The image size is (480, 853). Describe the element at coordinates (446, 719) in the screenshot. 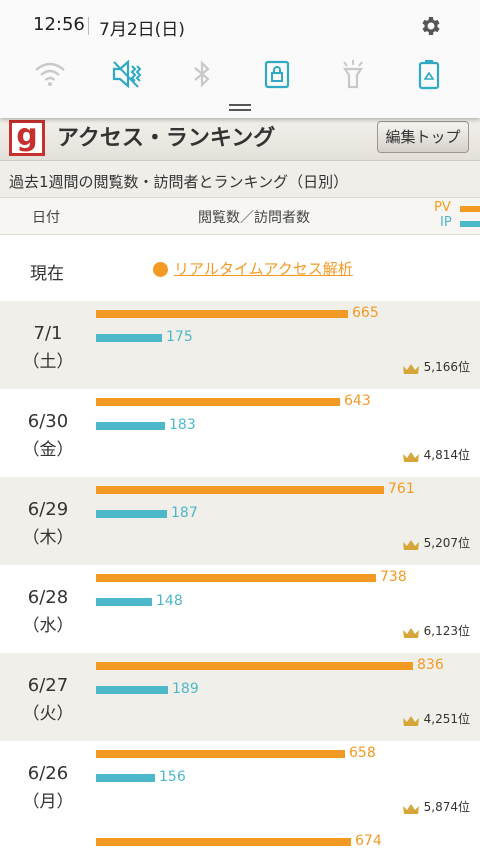

I see `rank-value: 4,251位` at that location.